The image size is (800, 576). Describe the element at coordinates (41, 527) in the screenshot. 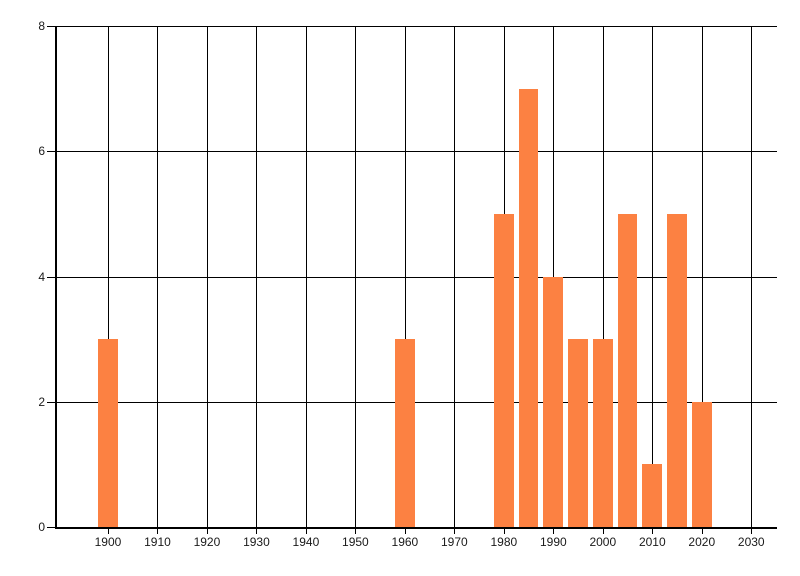

I see `y-tick-label-0: 0` at that location.